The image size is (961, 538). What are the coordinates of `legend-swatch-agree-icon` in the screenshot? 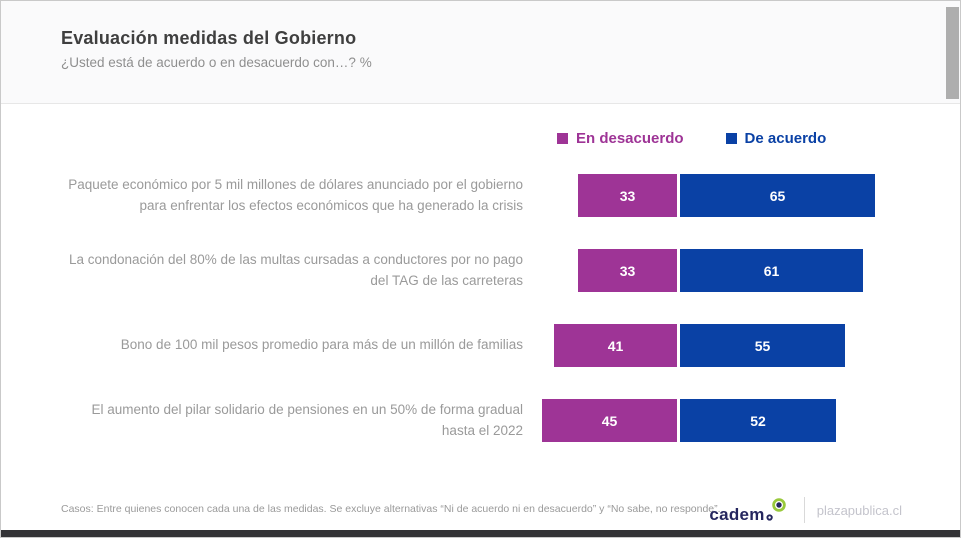 It's located at (731, 138).